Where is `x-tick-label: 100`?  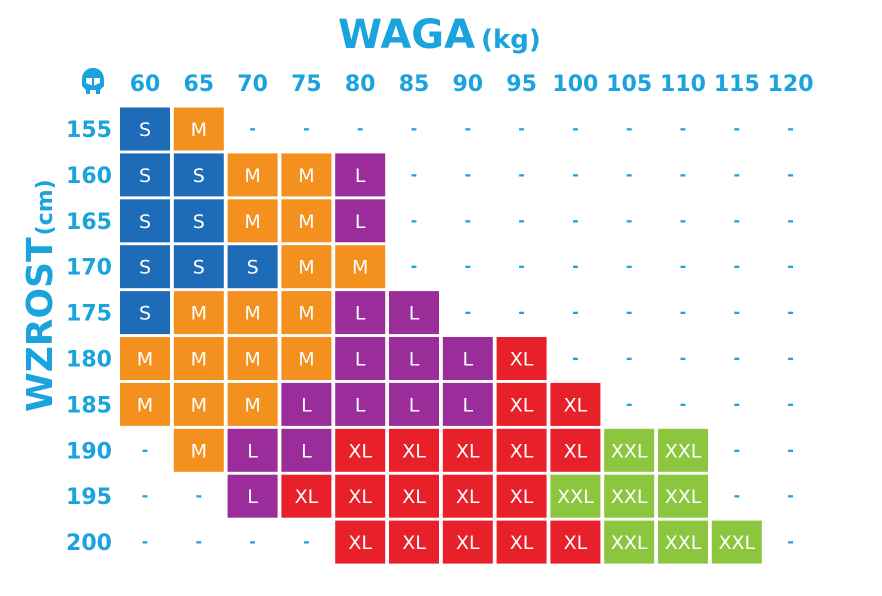
x-tick-label: 100 is located at coordinates (575, 84).